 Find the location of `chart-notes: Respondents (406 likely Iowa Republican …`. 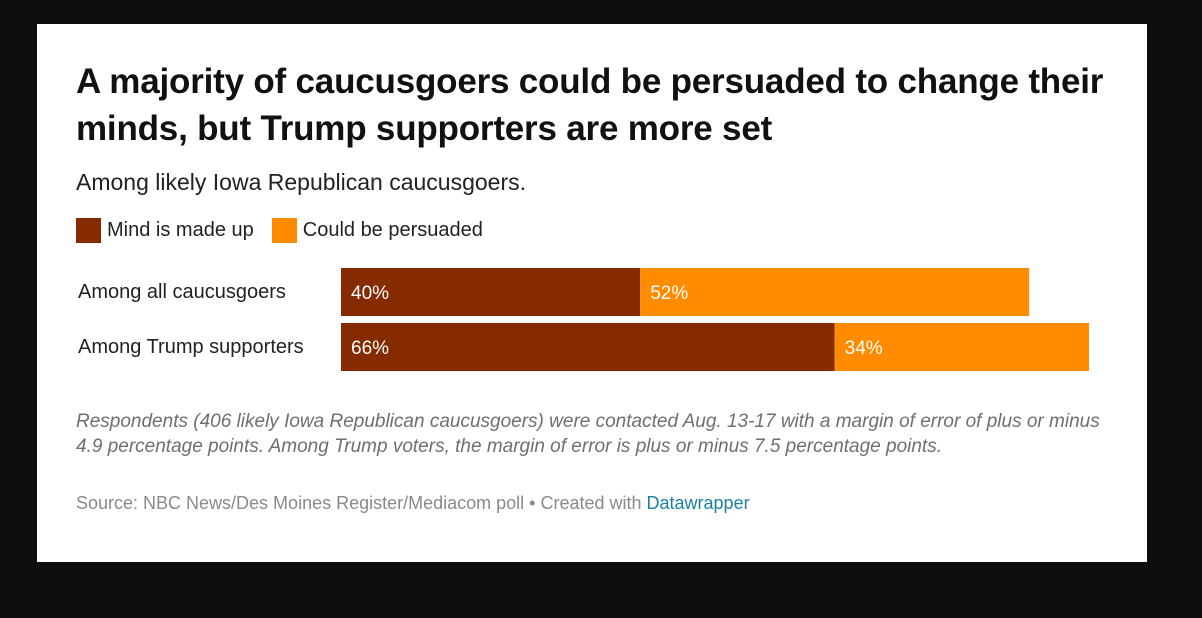

chart-notes: Respondents (406 likely Iowa Republican … is located at coordinates (588, 434).